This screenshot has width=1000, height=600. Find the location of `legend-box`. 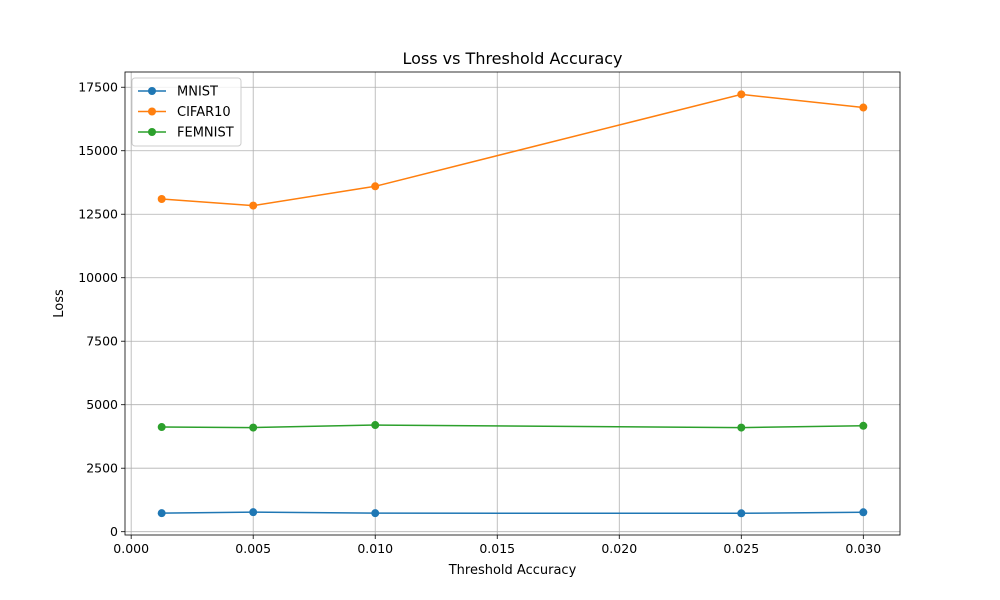

legend-box is located at coordinates (186, 112).